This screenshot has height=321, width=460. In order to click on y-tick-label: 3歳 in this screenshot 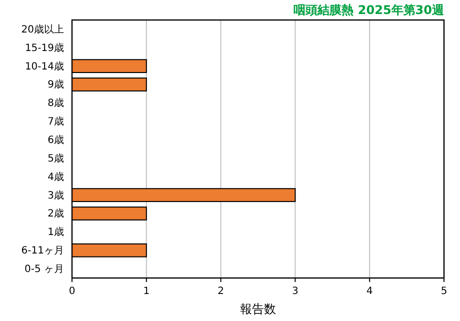, I will do `click(56, 195)`.